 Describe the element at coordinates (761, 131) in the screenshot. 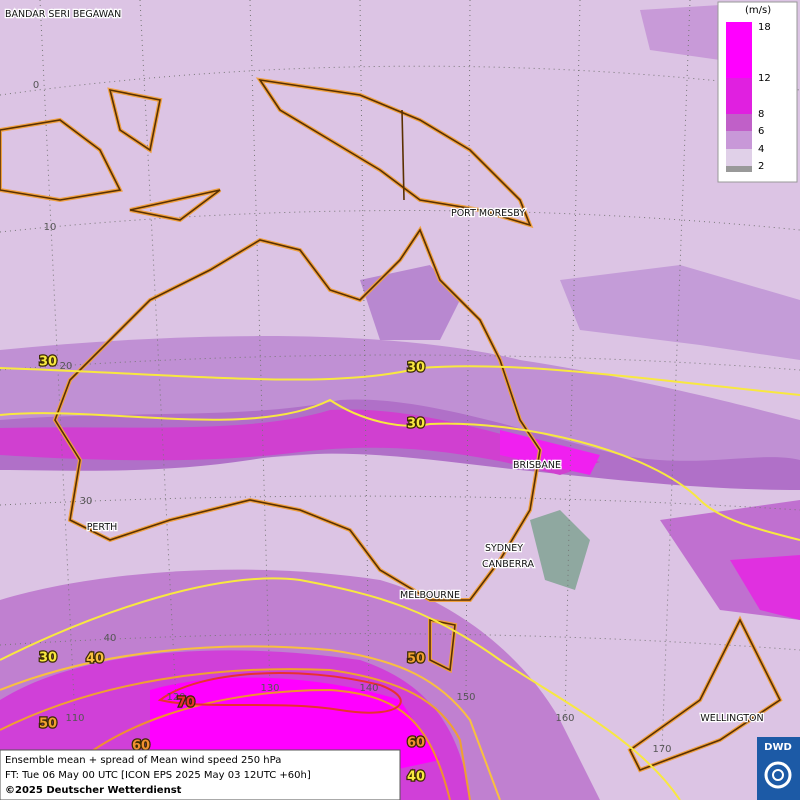

I see `legend-level: 6` at that location.